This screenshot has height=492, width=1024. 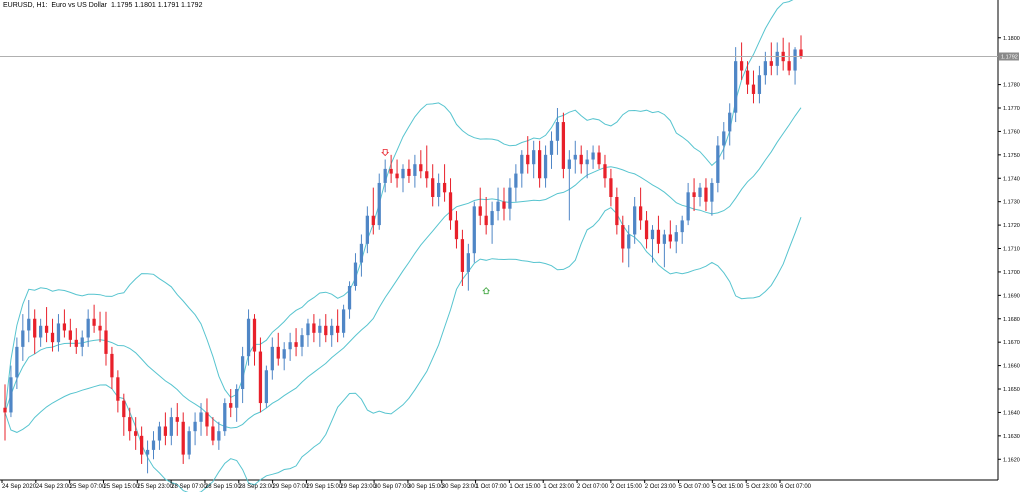 I want to click on price-tick-label: 1.1770, so click(x=1011, y=109).